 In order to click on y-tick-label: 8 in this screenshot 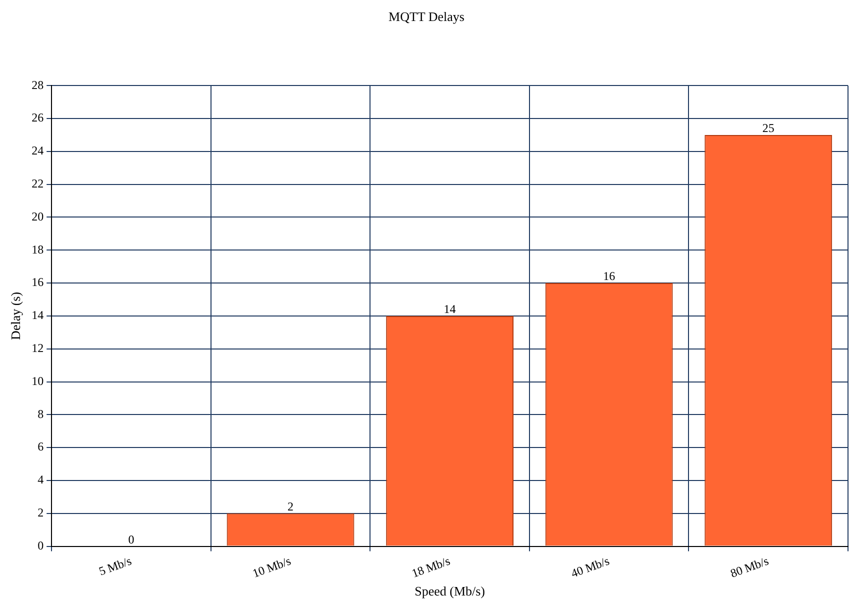, I will do `click(41, 413)`.